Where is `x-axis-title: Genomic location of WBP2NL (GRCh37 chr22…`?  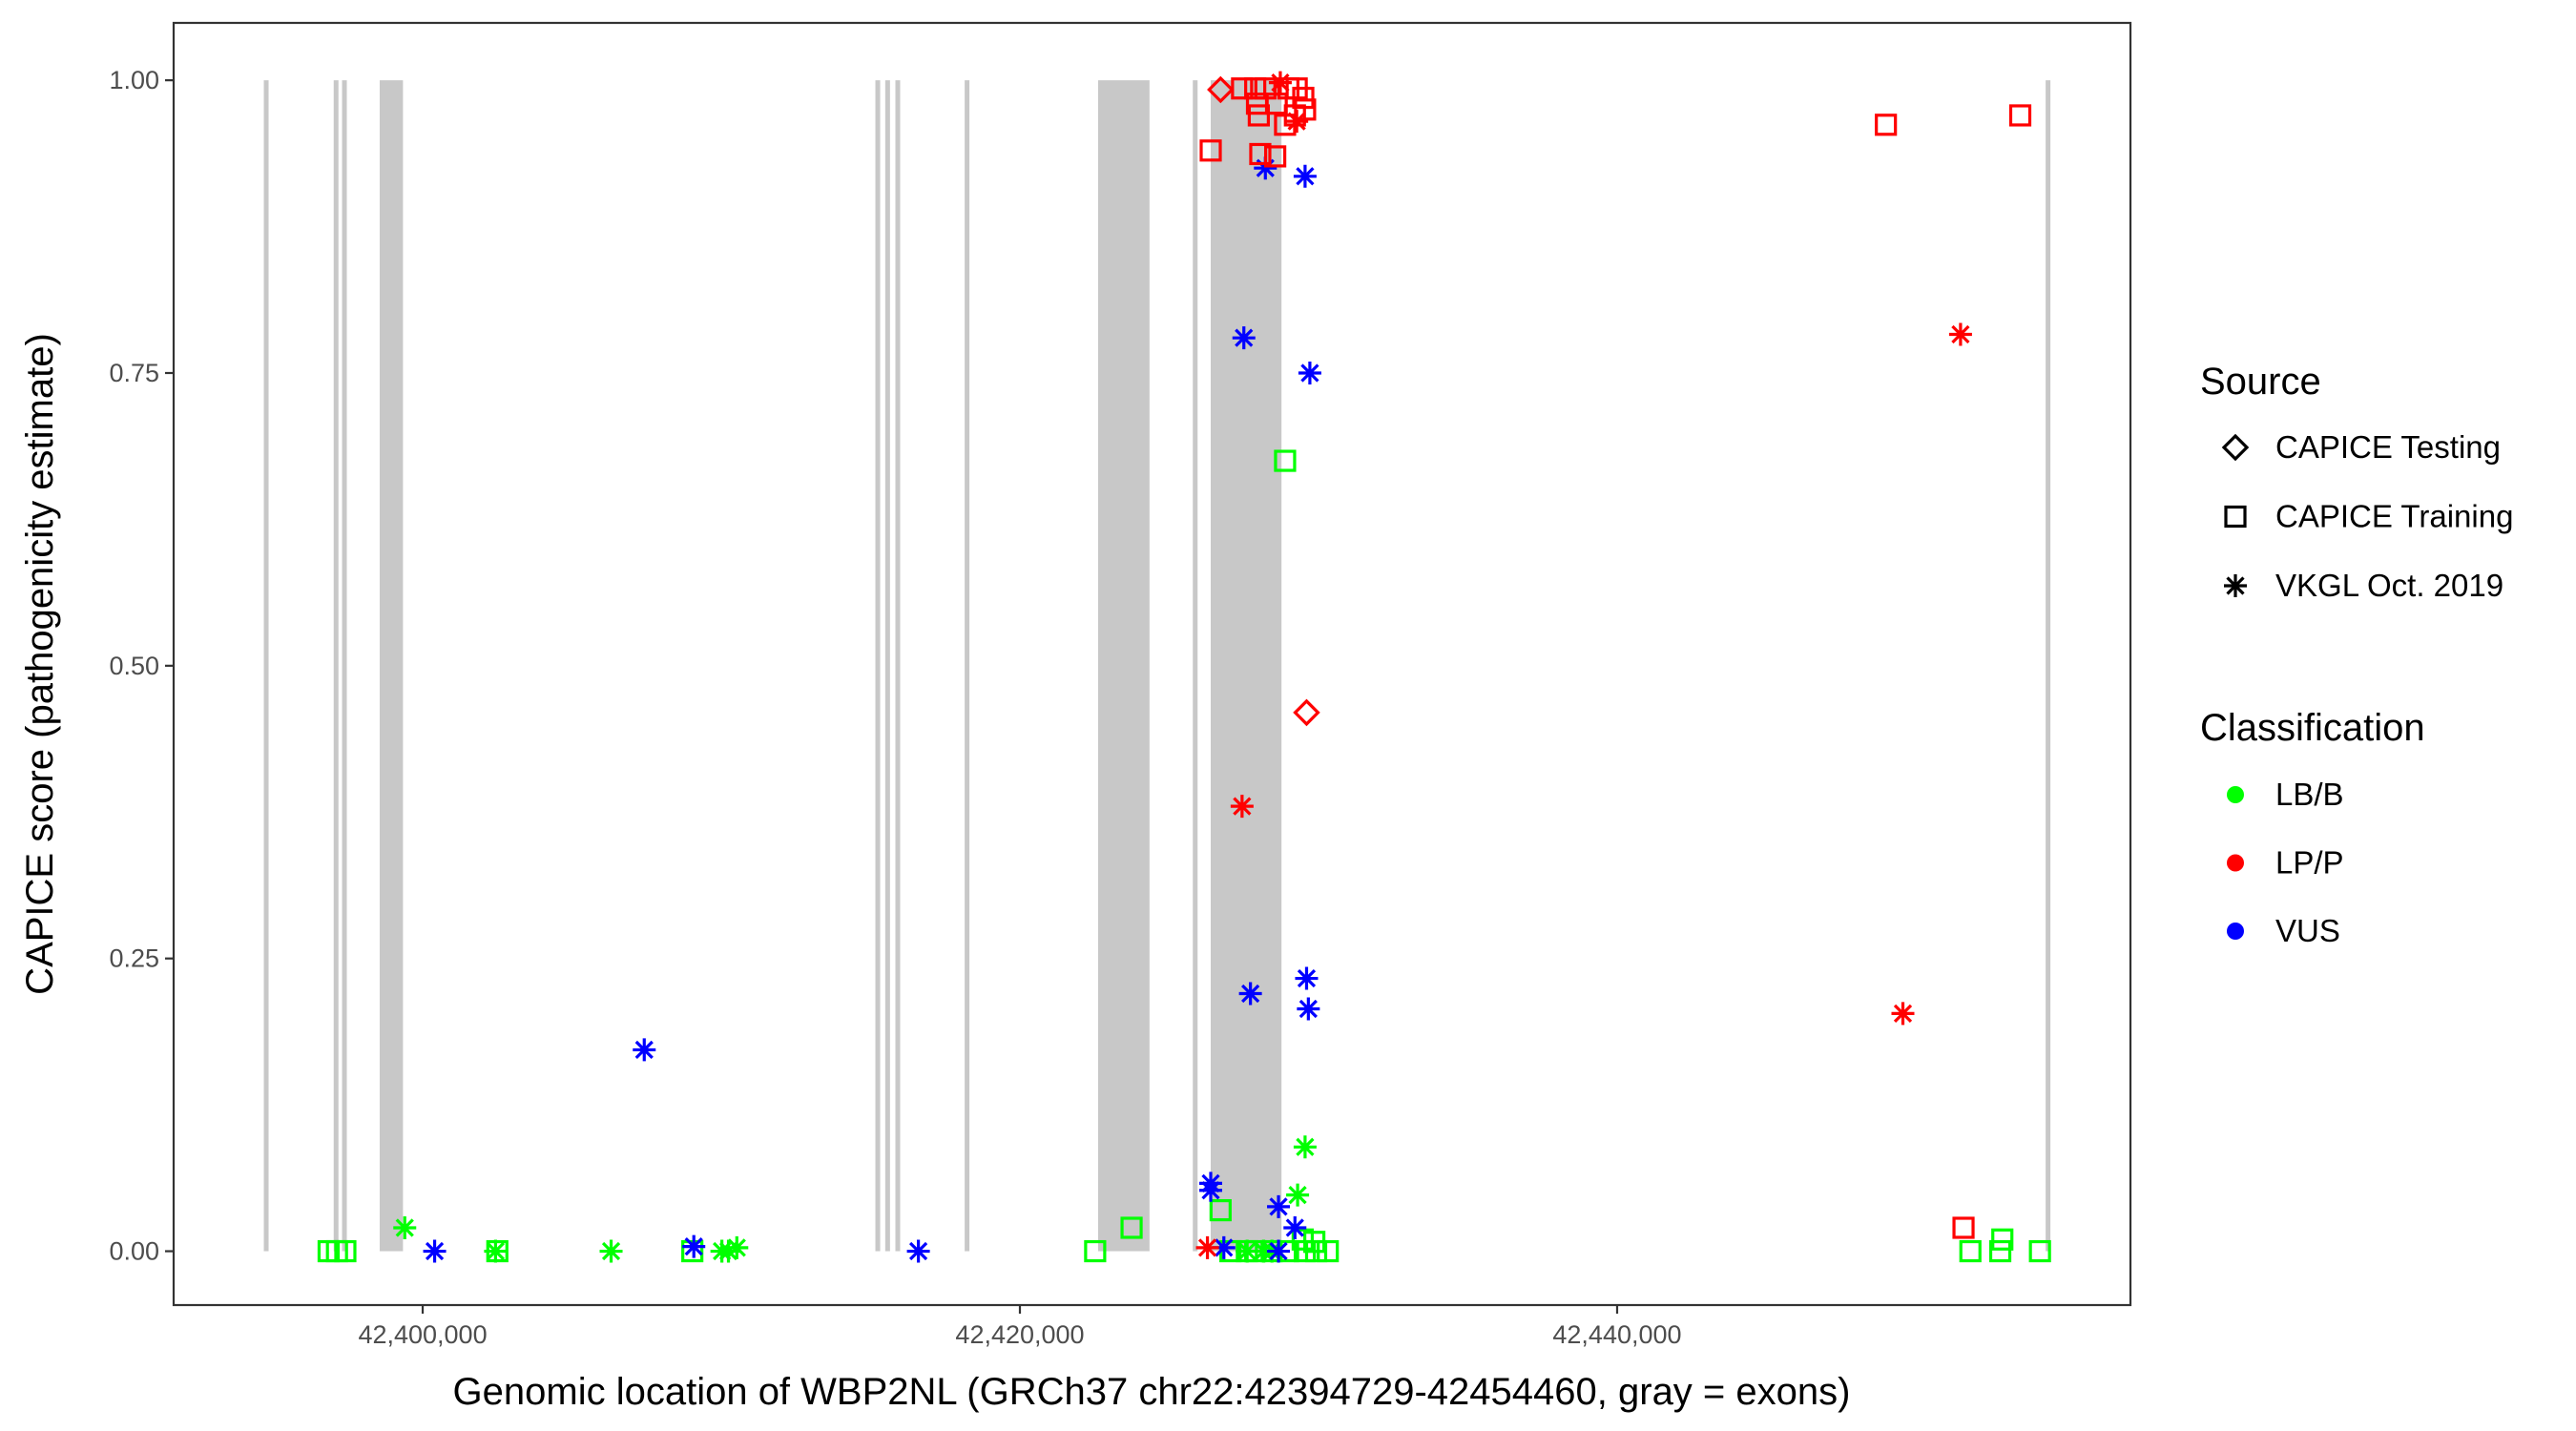
x-axis-title: Genomic location of WBP2NL (GRCh37 chr22… is located at coordinates (1152, 1392).